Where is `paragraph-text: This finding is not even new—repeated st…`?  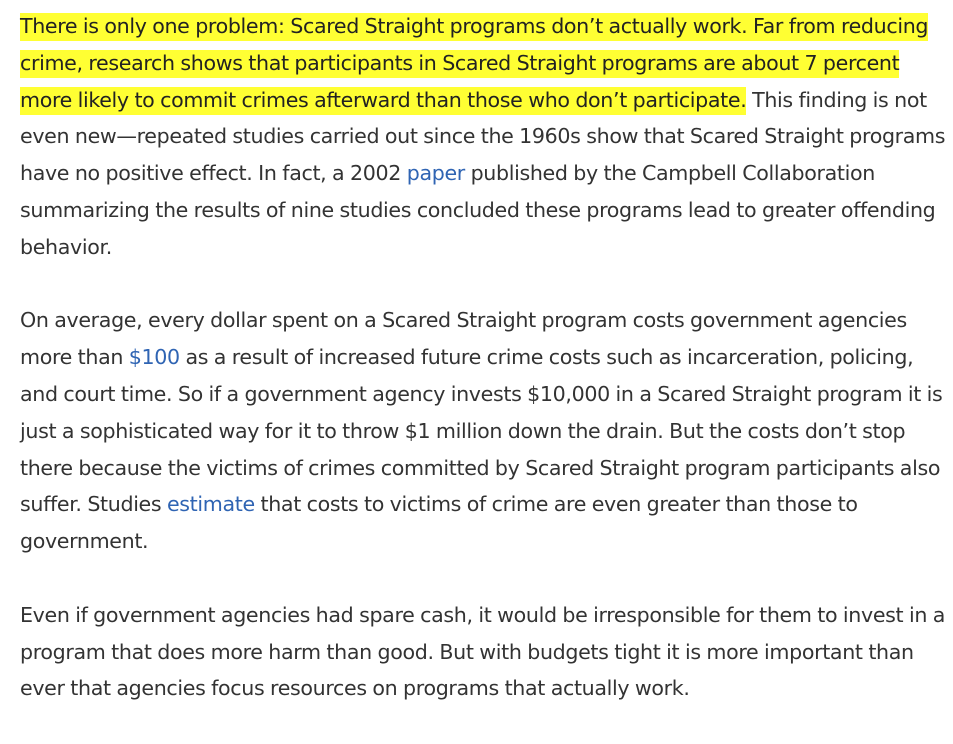 paragraph-text: This finding is not even new—repeated st… is located at coordinates (483, 136).